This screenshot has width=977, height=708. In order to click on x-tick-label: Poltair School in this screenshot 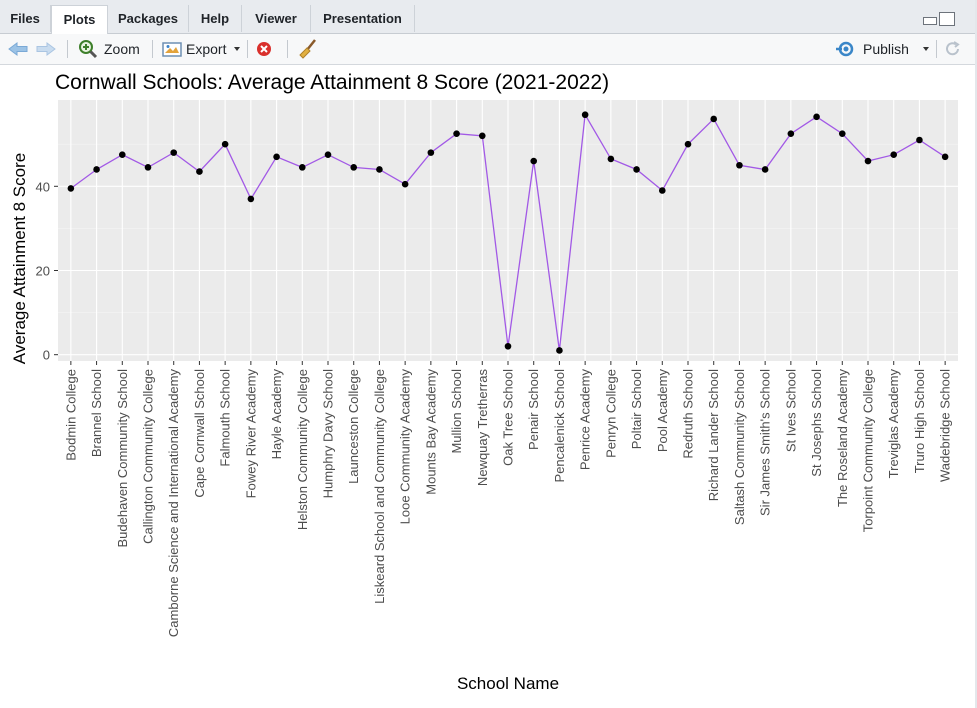, I will do `click(636, 409)`.